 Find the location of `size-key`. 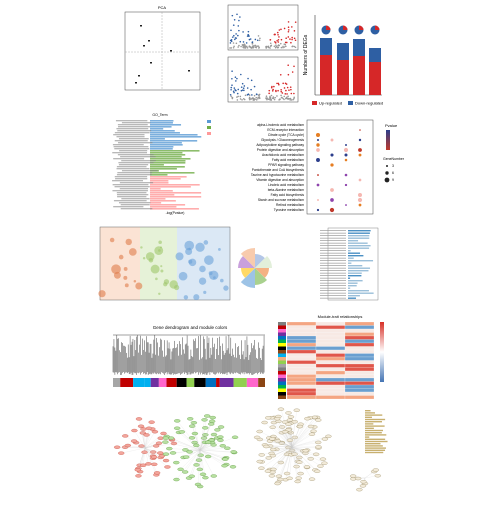

size-key is located at coordinates (387, 180).